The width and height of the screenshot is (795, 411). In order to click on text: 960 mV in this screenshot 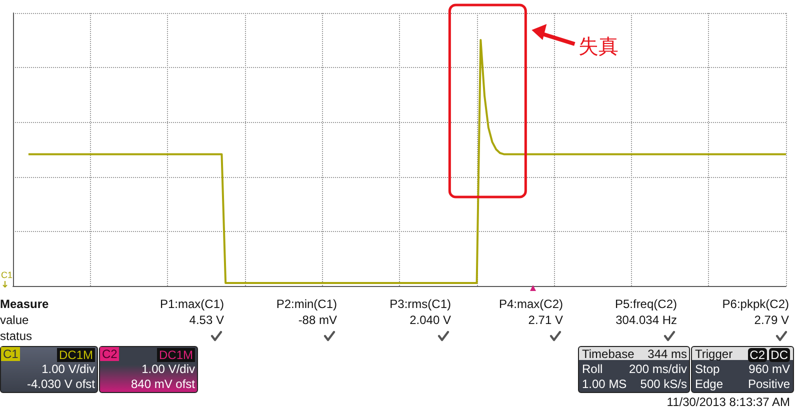, I will do `click(769, 369)`.